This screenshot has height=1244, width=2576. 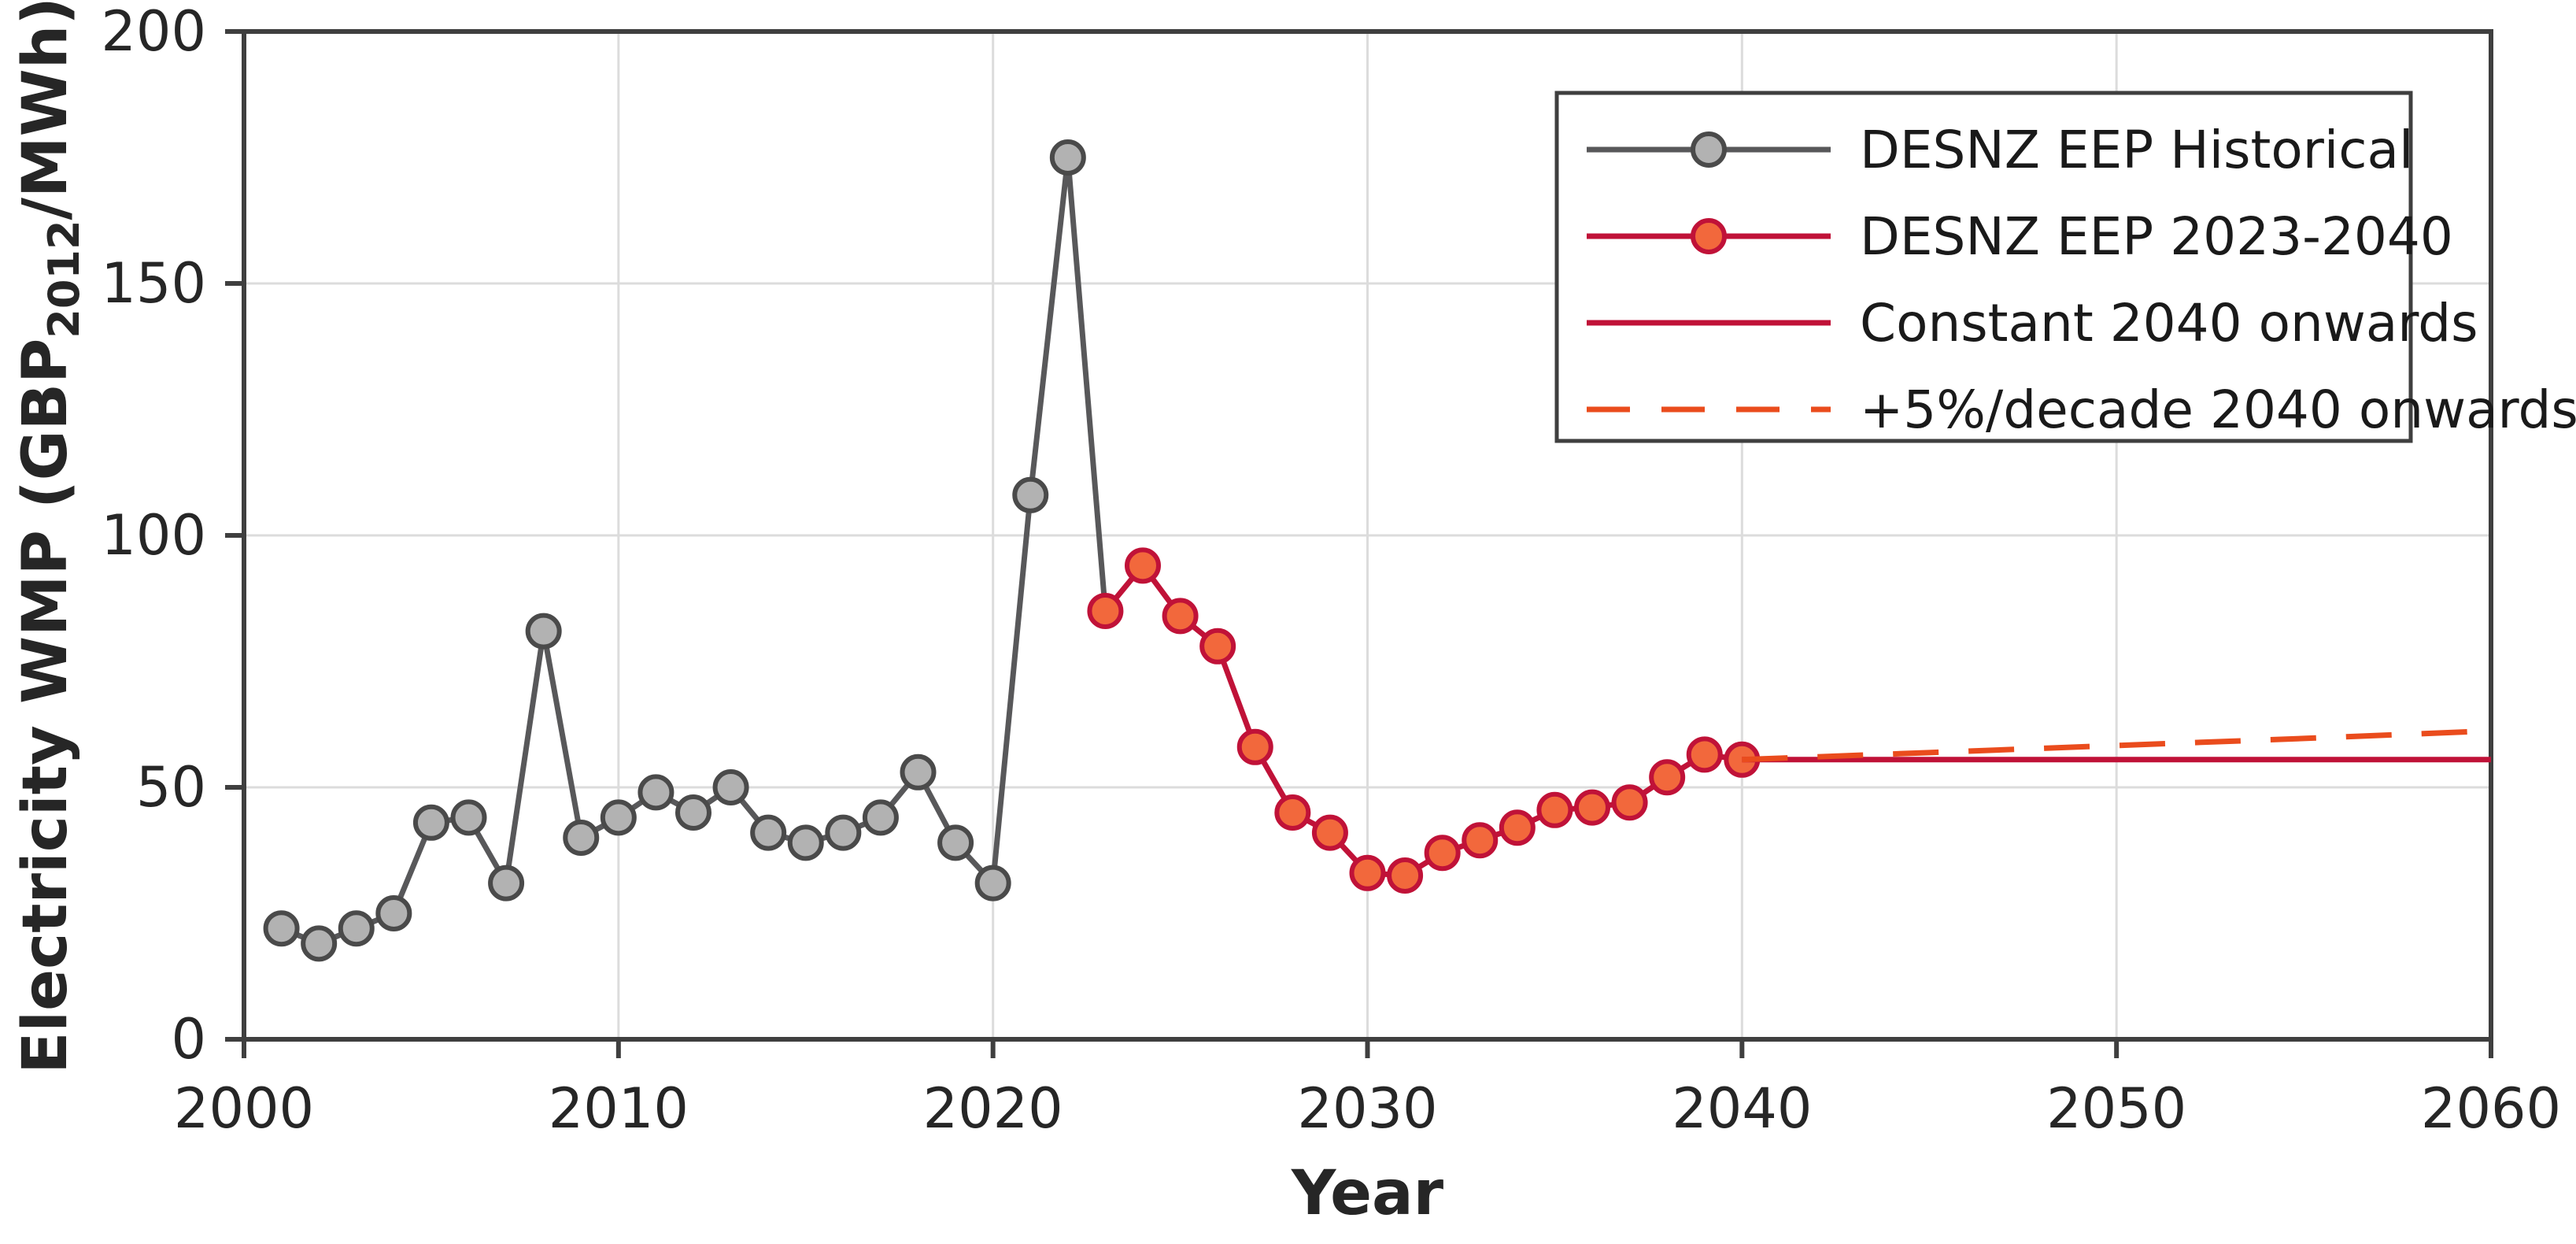 What do you see at coordinates (993, 1108) in the screenshot?
I see `x-tick-label: 2020` at bounding box center [993, 1108].